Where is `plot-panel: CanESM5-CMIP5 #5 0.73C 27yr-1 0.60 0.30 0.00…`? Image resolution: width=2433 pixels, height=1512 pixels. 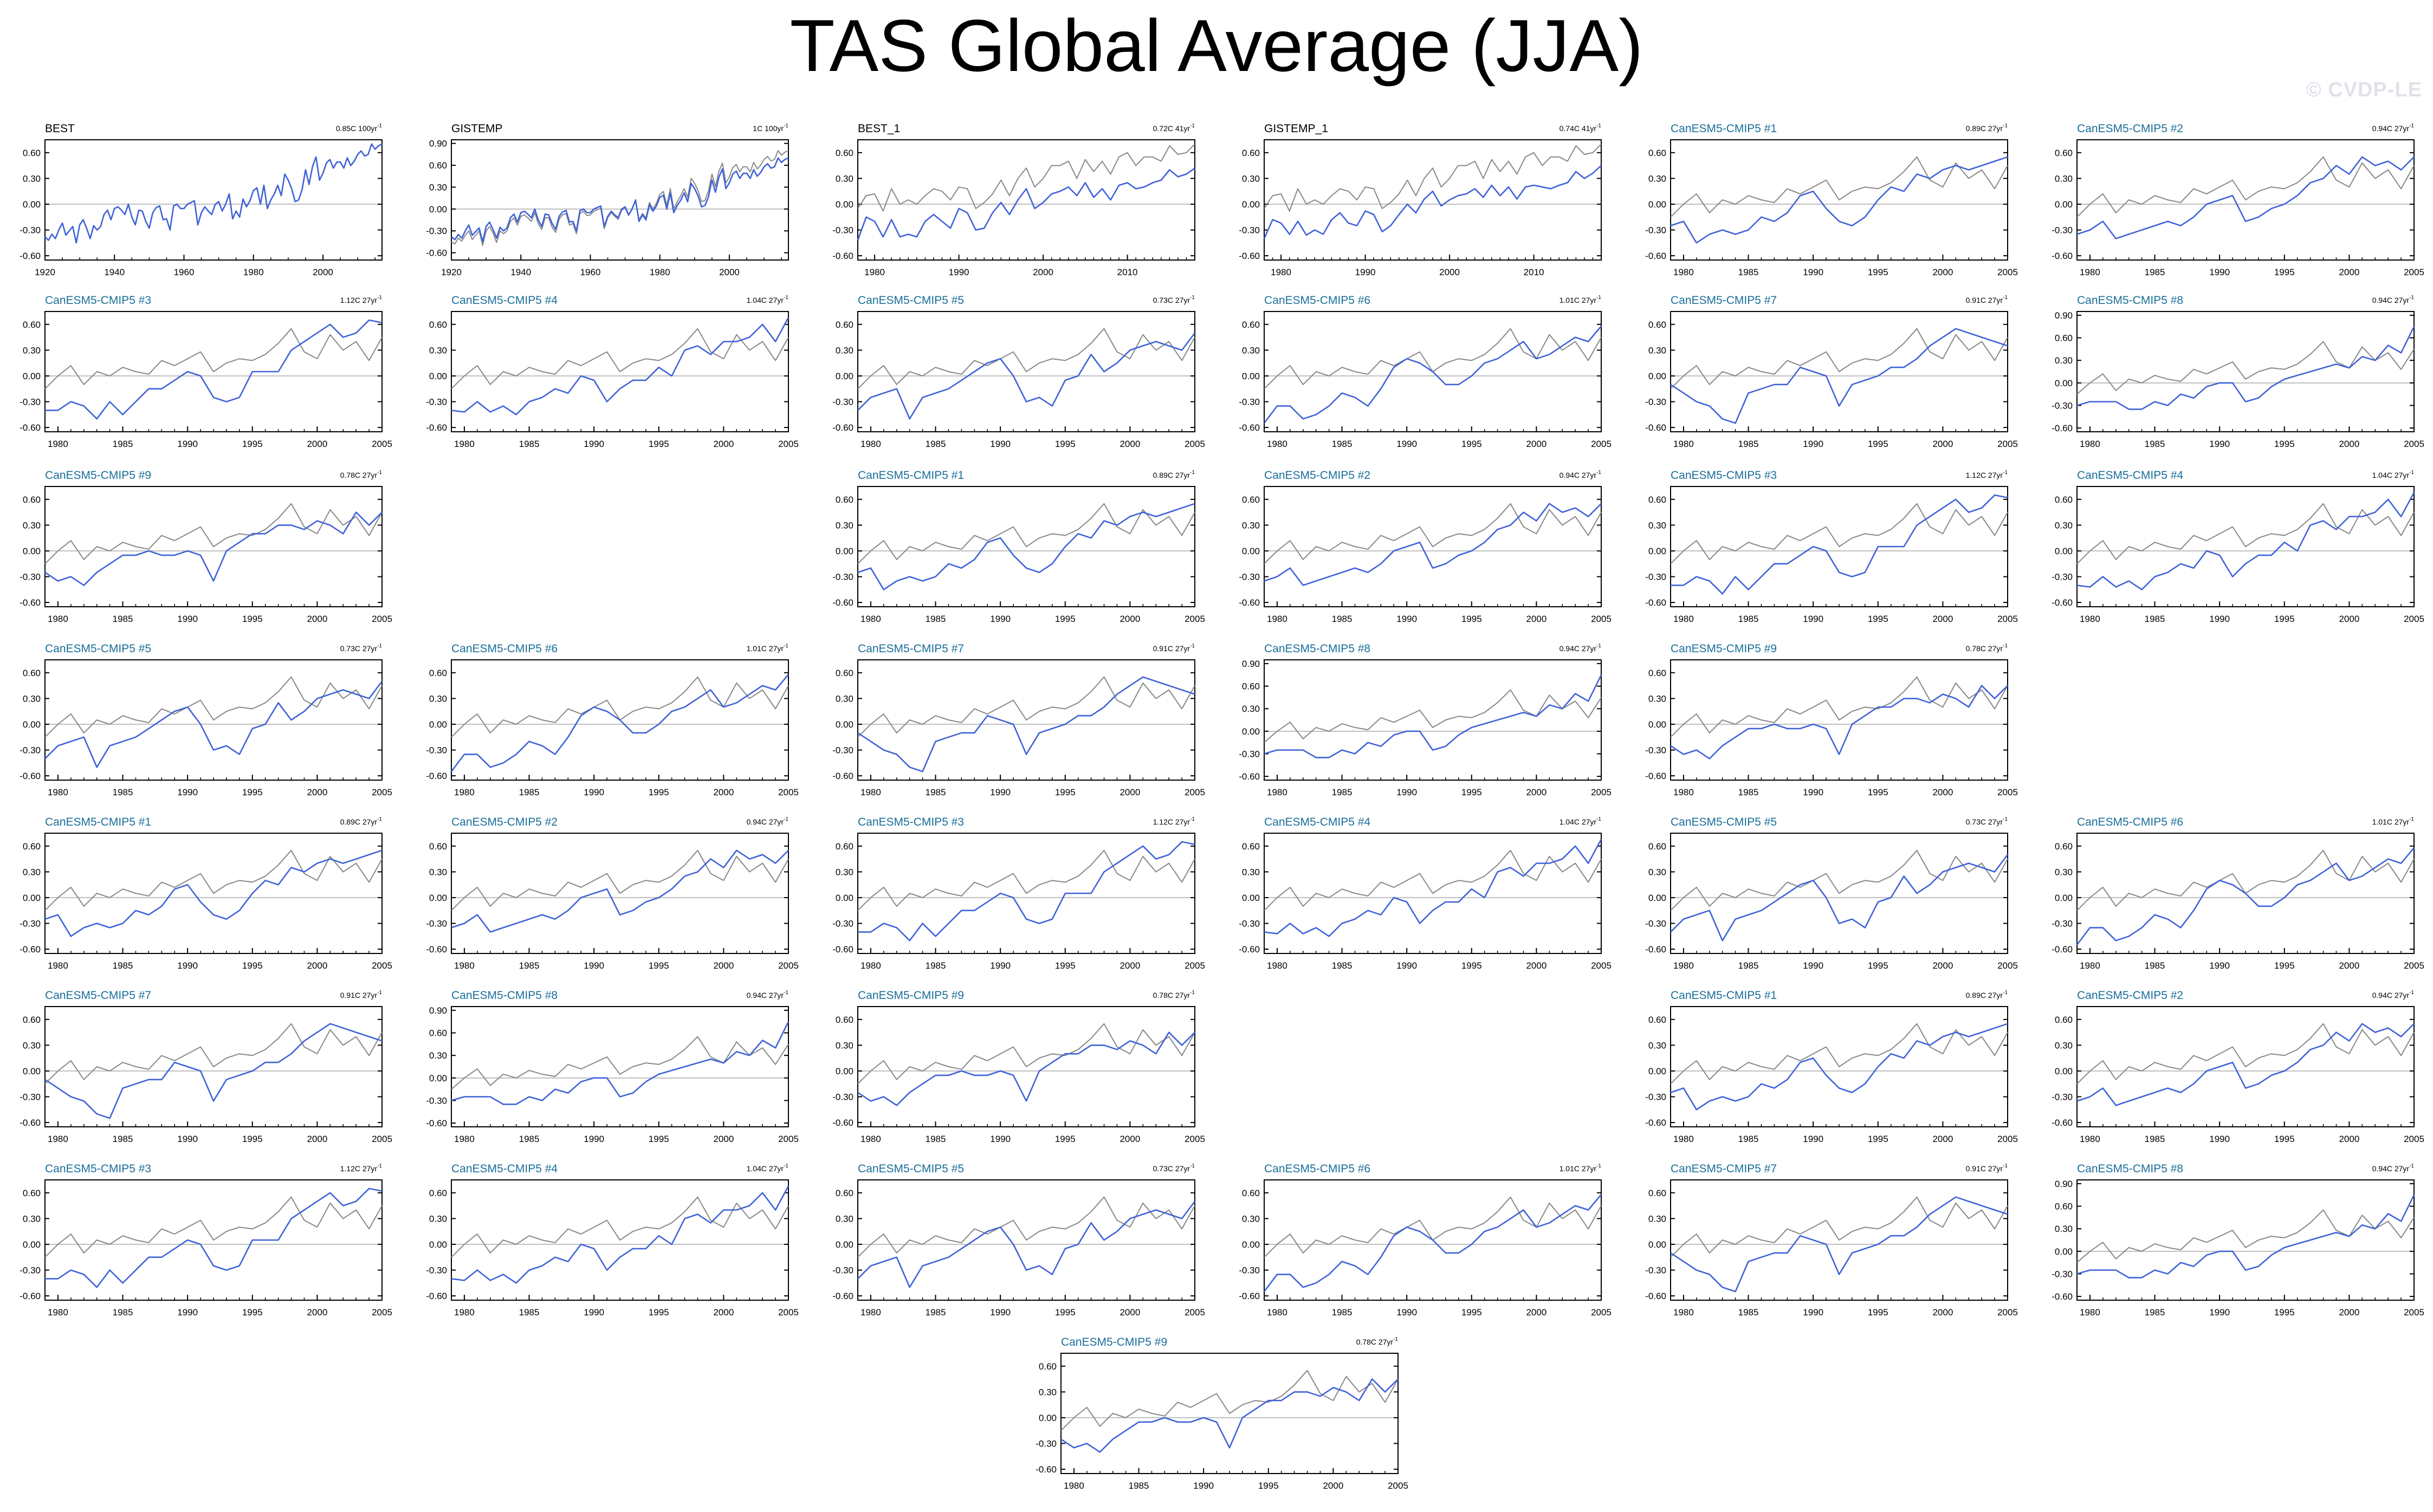
plot-panel: CanESM5-CMIP5 #5 0.73C 27yr-1 0.60 0.30 0.00… is located at coordinates (206, 720).